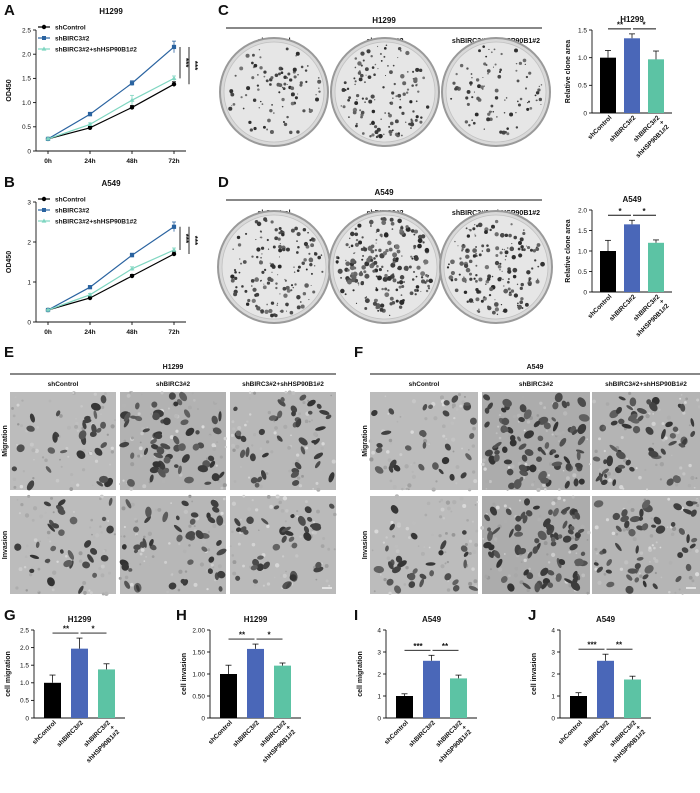 Image resolution: width=700 pixels, height=793 pixels. I want to click on panel-label-h: H, so click(181, 615).